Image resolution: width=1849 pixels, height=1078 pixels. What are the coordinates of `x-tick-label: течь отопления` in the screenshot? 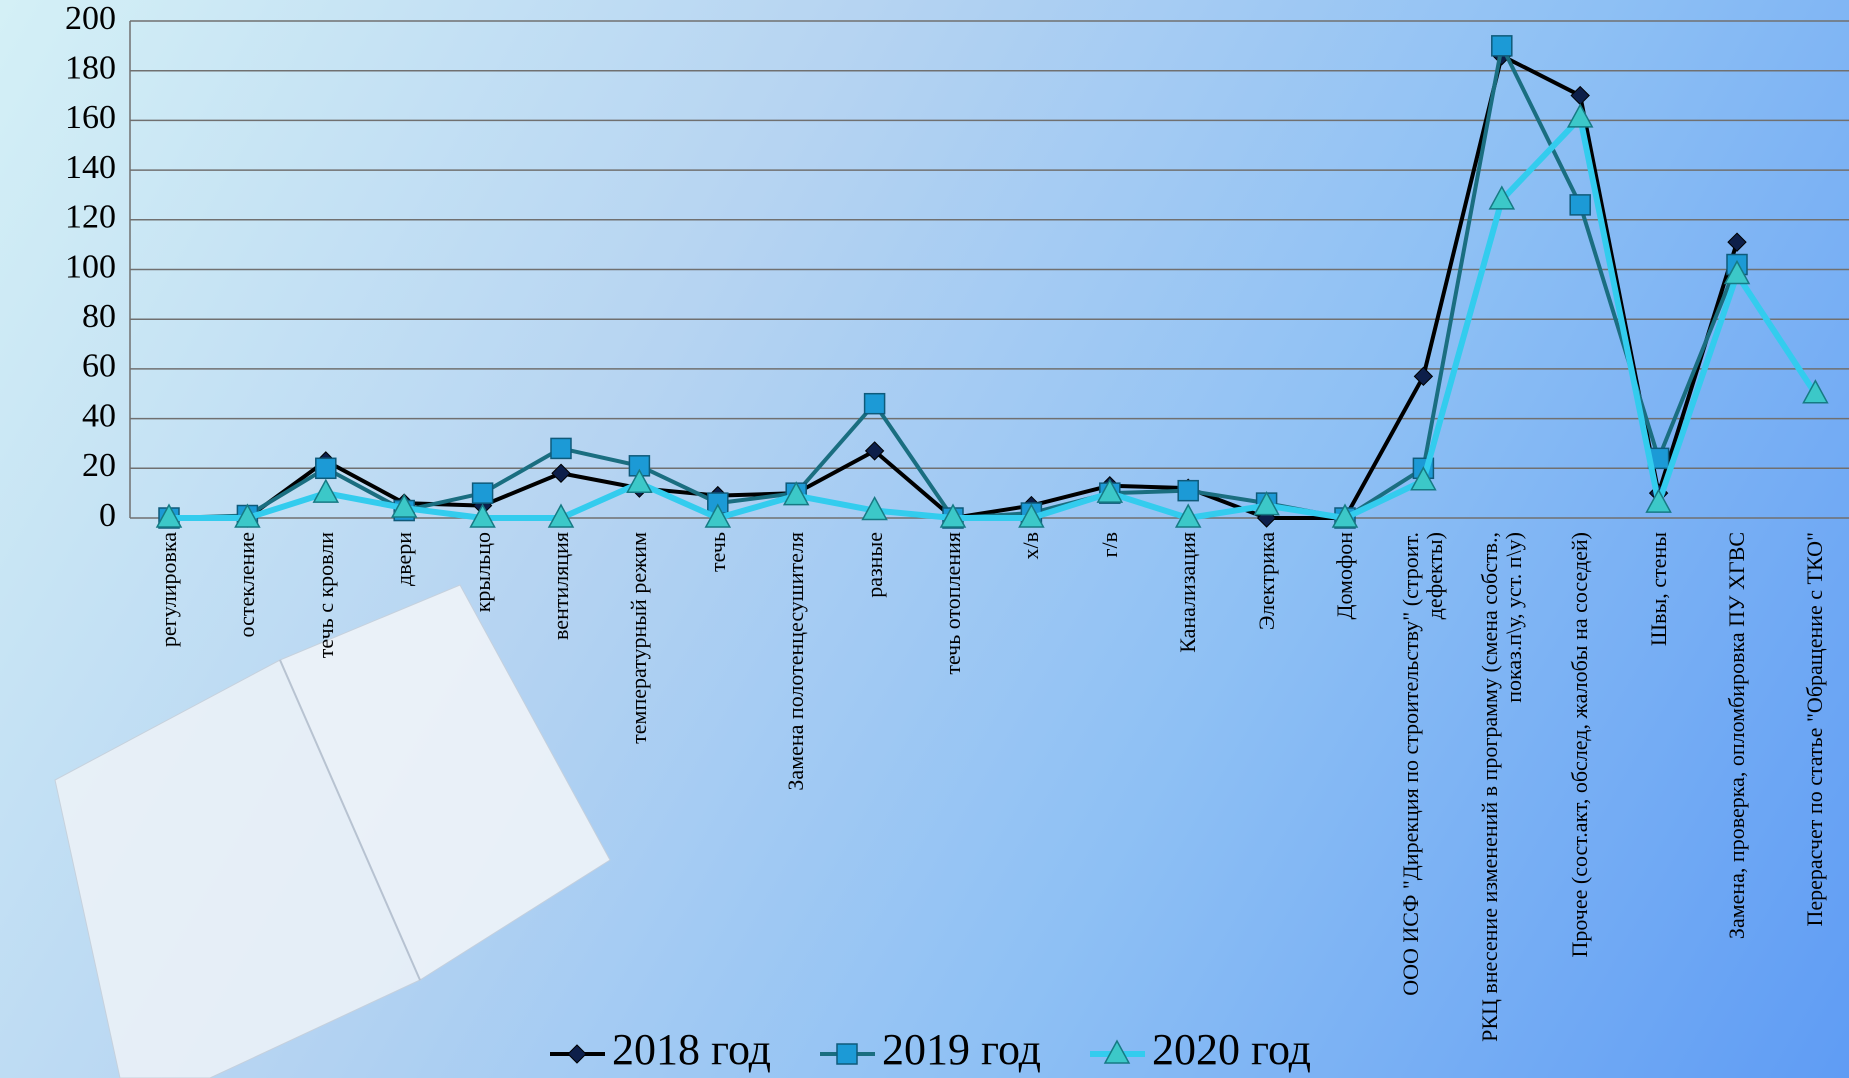 It's located at (952, 603).